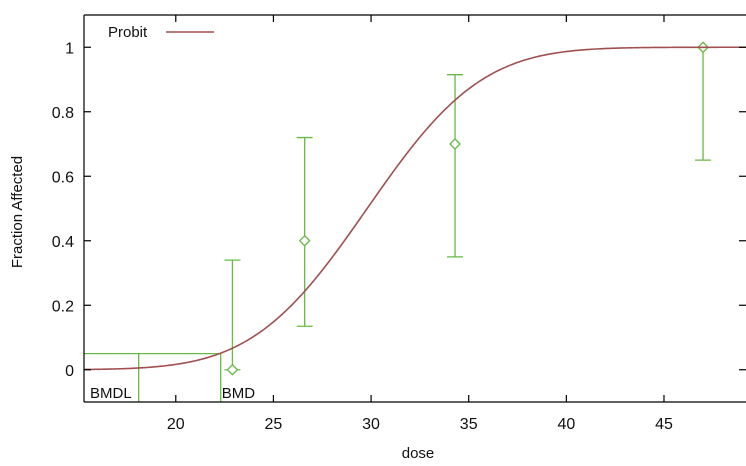 The height and width of the screenshot is (466, 746). What do you see at coordinates (274, 424) in the screenshot?
I see `x-tick-label: 25` at bounding box center [274, 424].